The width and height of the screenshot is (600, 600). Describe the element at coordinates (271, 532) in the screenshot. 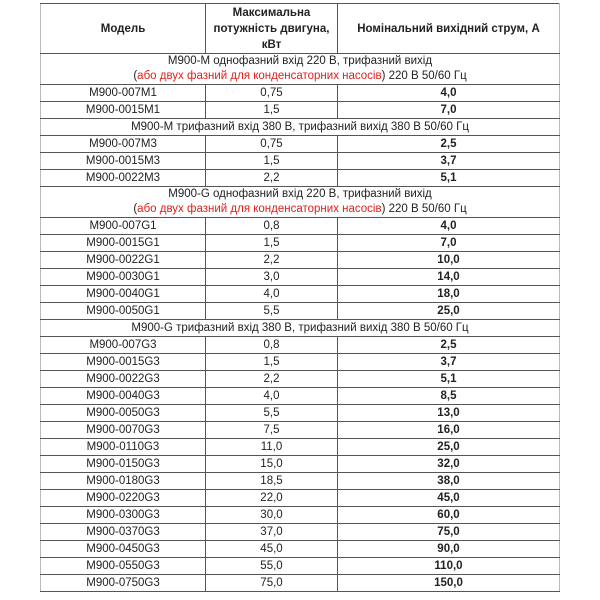

I see `power-cell: 37,0` at that location.